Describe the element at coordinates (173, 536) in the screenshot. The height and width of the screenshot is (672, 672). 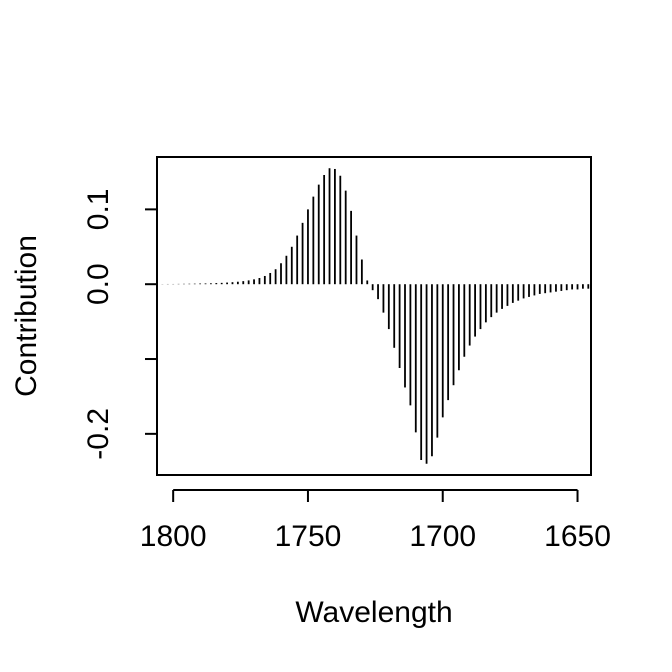
I see `x-tick-label: 1800` at that location.